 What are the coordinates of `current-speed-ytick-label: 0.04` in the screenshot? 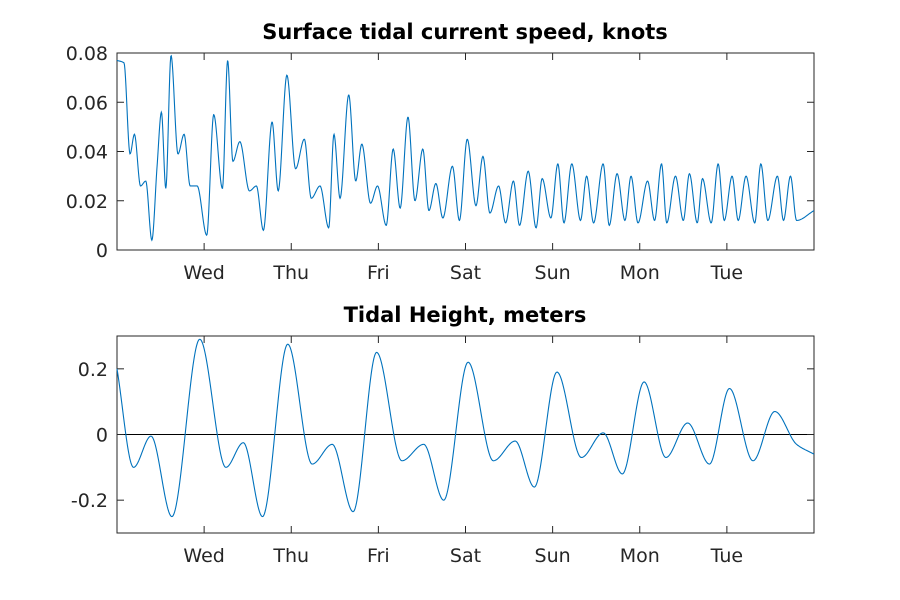 It's located at (87, 153).